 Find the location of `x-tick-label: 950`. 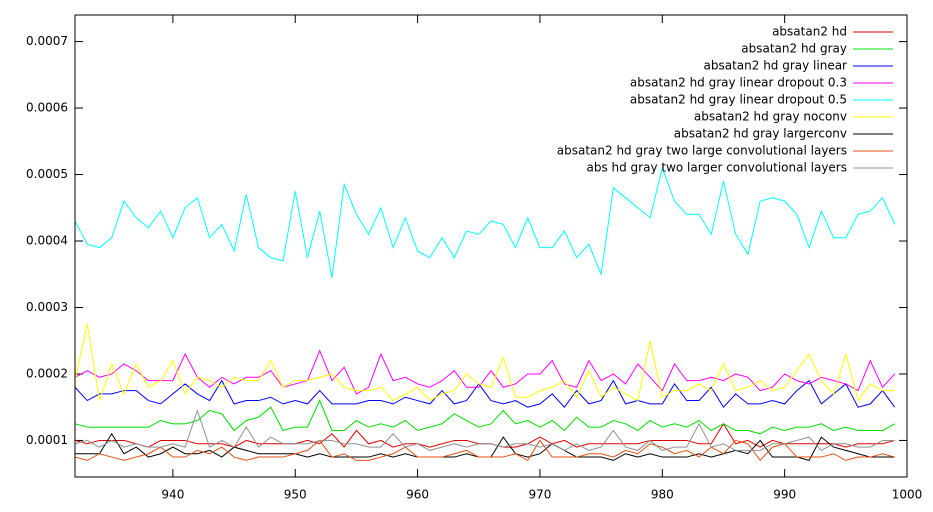

x-tick-label: 950 is located at coordinates (295, 495).